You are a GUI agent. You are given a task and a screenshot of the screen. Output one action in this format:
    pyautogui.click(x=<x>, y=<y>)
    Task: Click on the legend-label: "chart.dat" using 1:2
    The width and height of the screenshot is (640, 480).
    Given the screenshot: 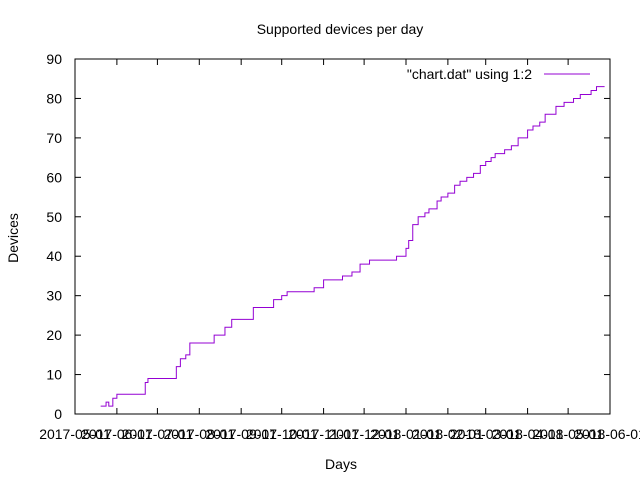 What is the action you would take?
    pyautogui.click(x=469, y=74)
    